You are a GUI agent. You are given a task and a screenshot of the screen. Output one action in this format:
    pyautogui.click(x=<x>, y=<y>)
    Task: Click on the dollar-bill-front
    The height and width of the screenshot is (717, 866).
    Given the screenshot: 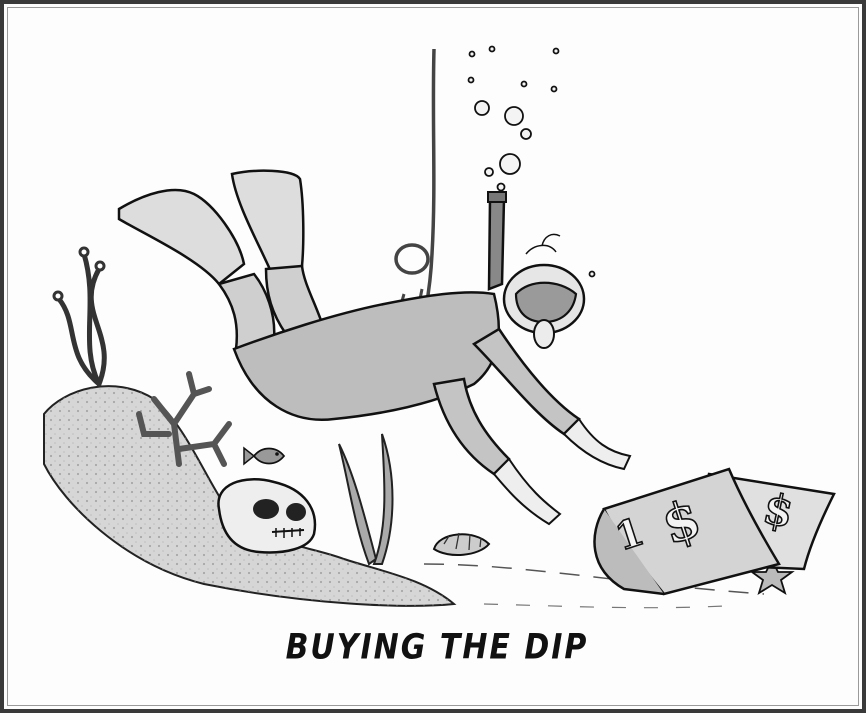 What is the action you would take?
    pyautogui.click(x=687, y=531)
    